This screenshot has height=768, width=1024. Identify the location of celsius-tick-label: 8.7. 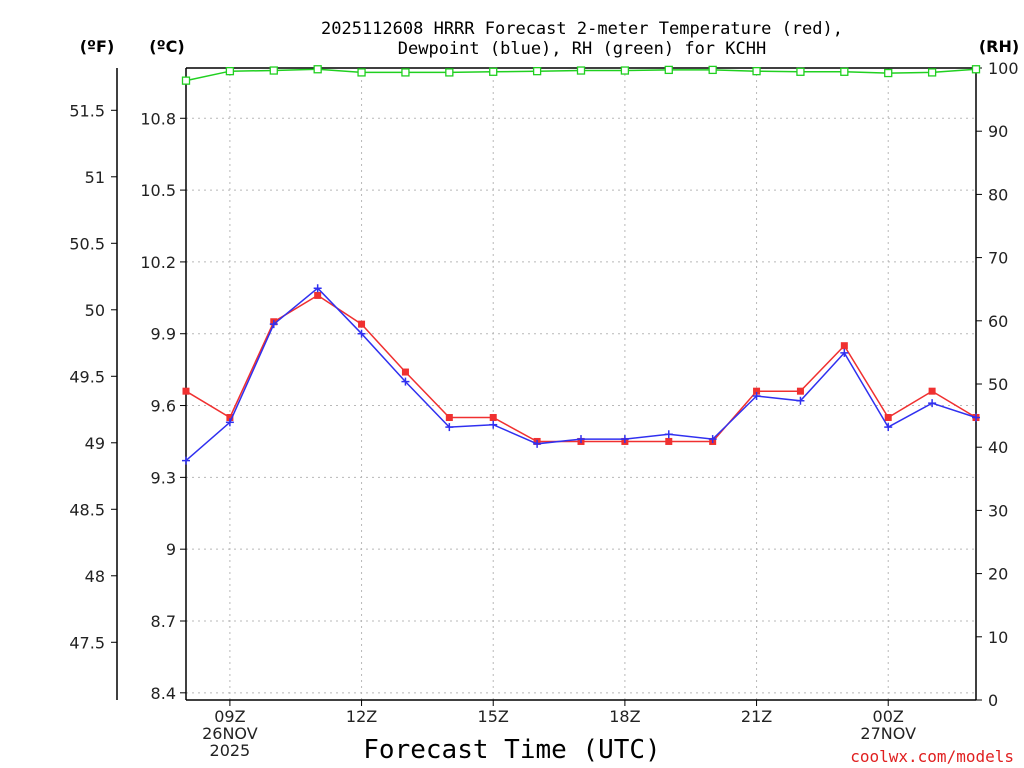
(163, 621).